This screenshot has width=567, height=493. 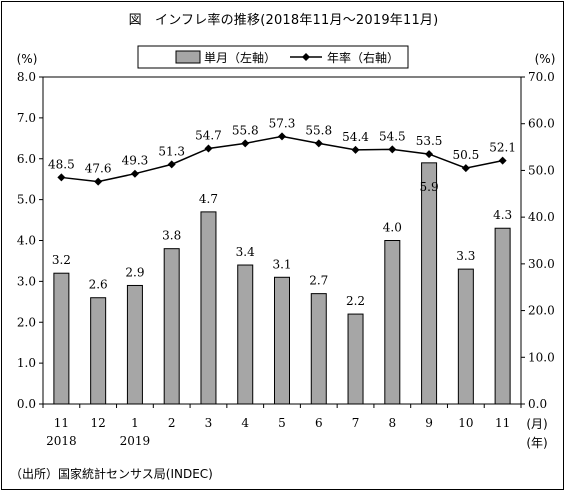 I want to click on x-axis-month-label: 10, so click(x=465, y=423).